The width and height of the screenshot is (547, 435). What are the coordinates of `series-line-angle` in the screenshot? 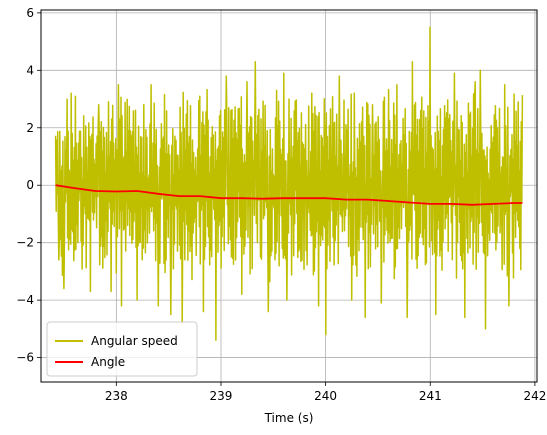 It's located at (289, 195).